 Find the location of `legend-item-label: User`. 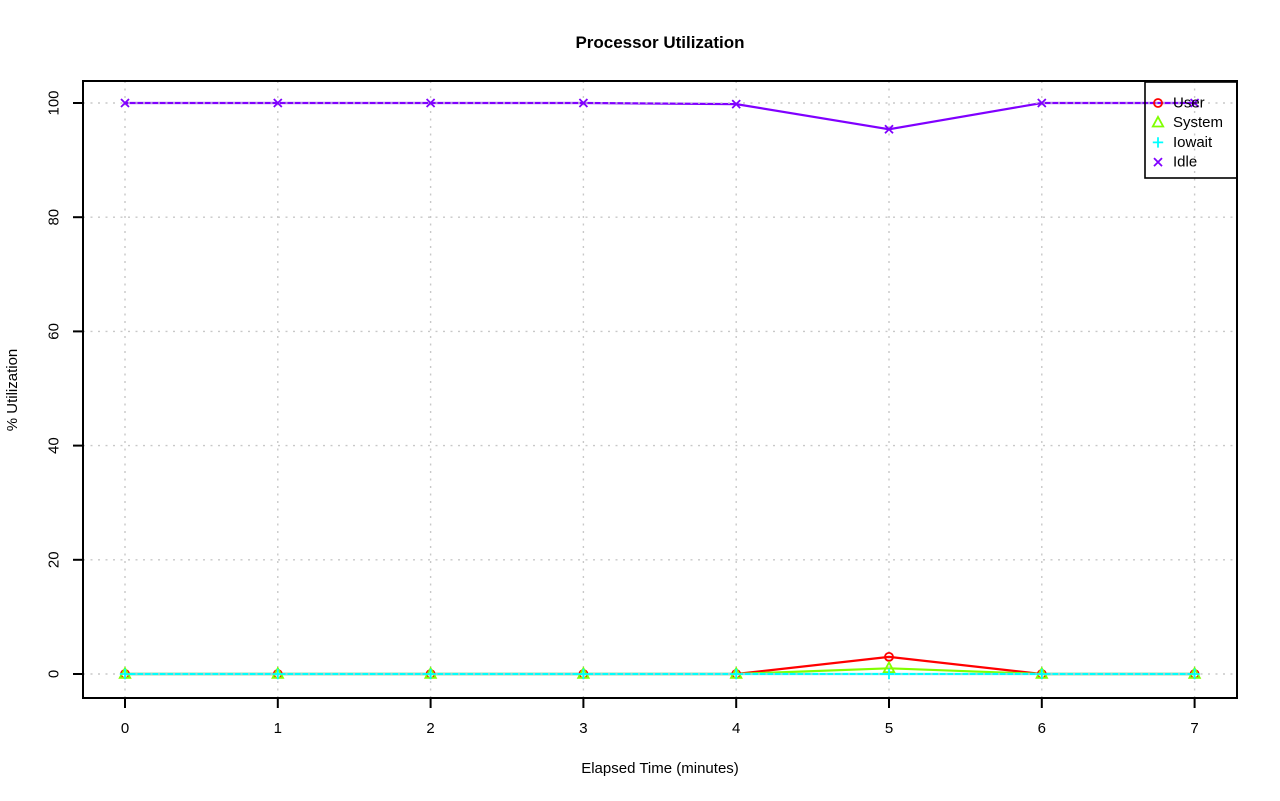

legend-item-label: User is located at coordinates (1189, 103).